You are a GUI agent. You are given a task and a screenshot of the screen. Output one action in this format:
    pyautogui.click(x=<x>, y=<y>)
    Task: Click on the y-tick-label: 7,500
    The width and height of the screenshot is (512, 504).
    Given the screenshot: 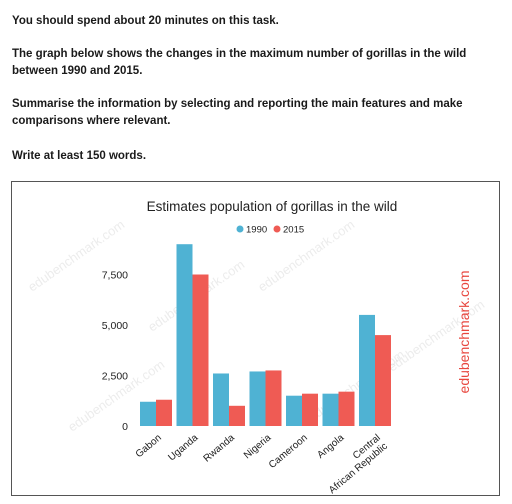 What is the action you would take?
    pyautogui.click(x=115, y=276)
    